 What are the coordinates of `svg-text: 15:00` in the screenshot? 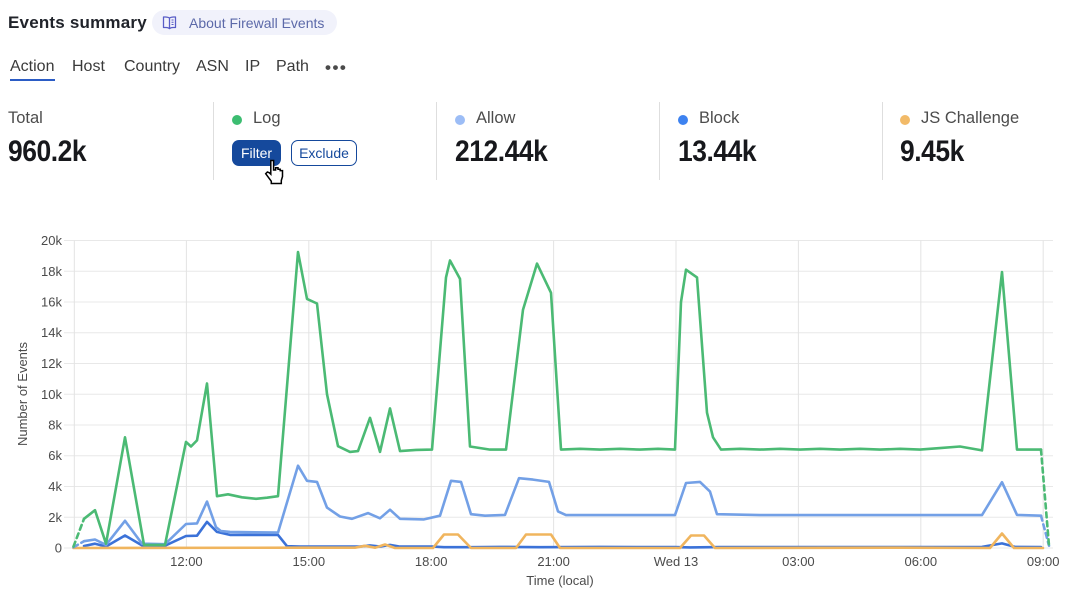 It's located at (309, 561).